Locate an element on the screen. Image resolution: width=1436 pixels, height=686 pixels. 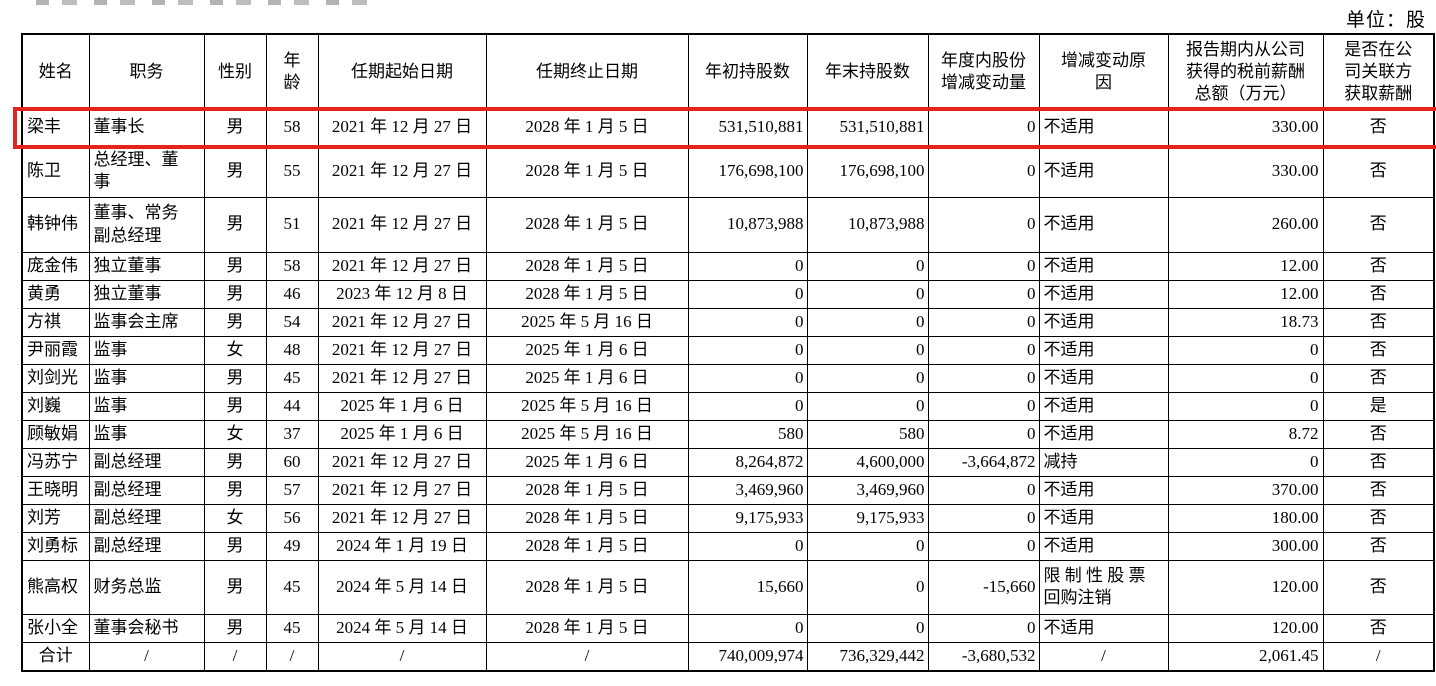
table-cell: 8,264,872 is located at coordinates (747, 462).